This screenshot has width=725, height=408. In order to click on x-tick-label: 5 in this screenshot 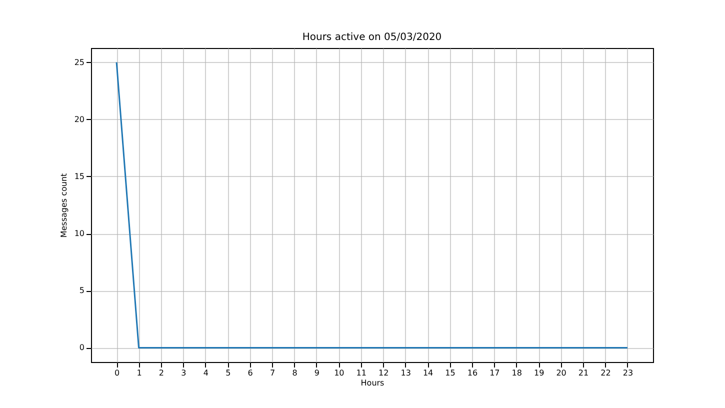, I will do `click(228, 373)`.